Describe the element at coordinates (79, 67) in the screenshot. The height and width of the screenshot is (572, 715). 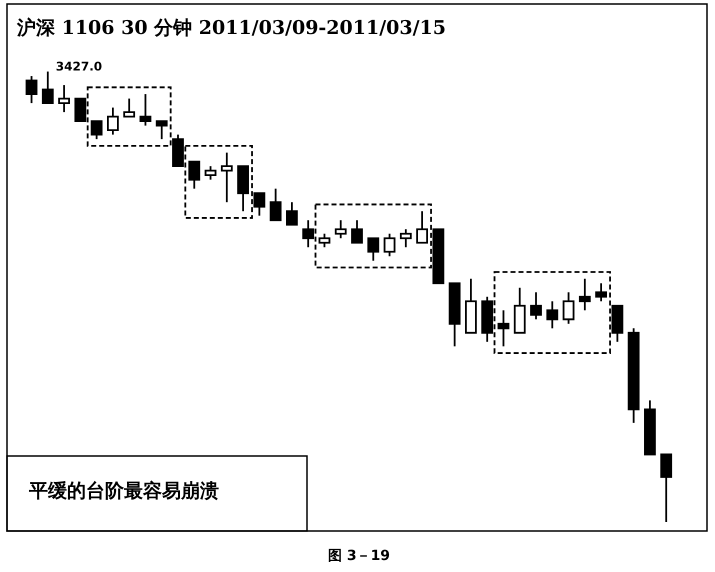
I see `annotation: 3427.0` at that location.